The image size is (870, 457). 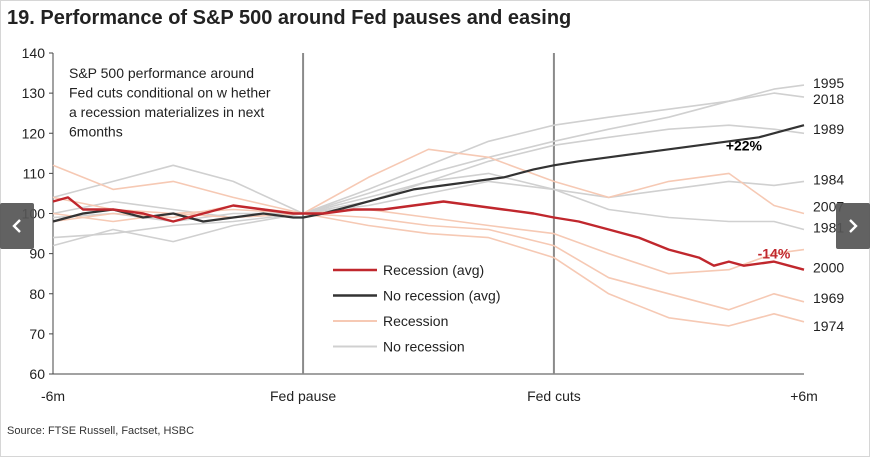 I want to click on series-end-label: 1969, so click(x=828, y=298).